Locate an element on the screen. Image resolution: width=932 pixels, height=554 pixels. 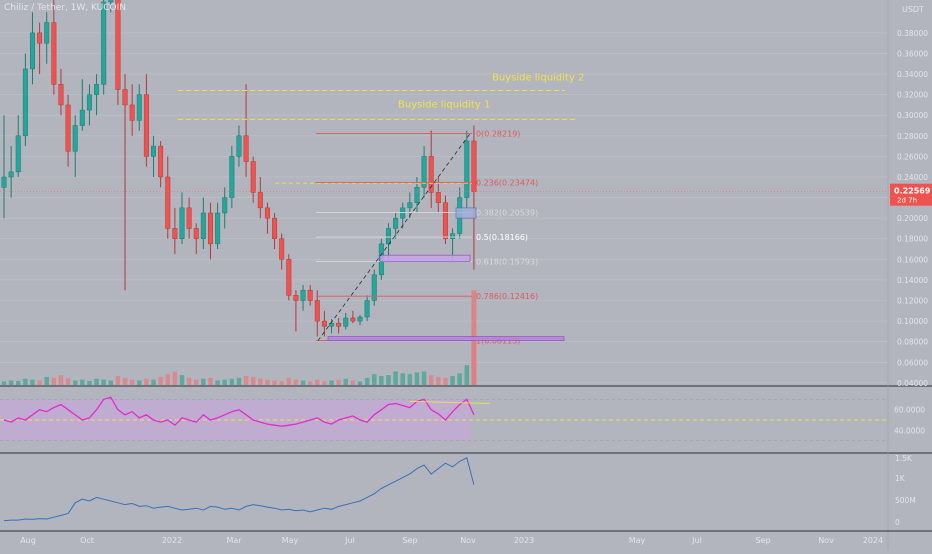
indicator-tick-label: 500M is located at coordinates (905, 500).